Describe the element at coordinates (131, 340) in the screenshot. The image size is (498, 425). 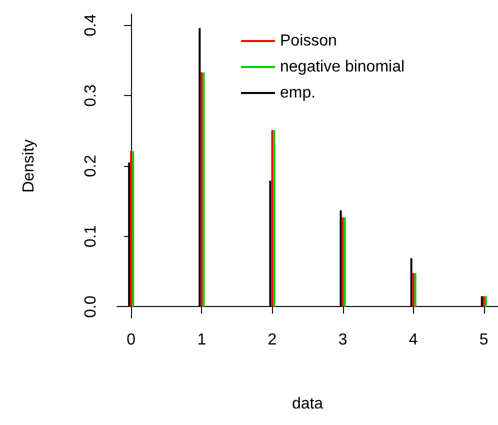
I see `x-tick-label: 0` at that location.